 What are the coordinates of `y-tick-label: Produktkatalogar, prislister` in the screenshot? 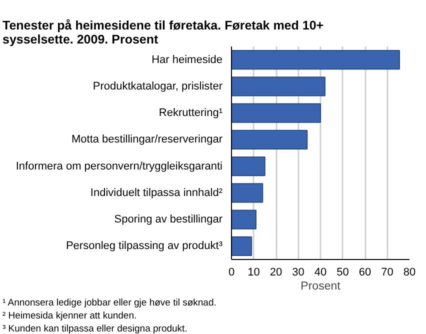 It's located at (157, 86).